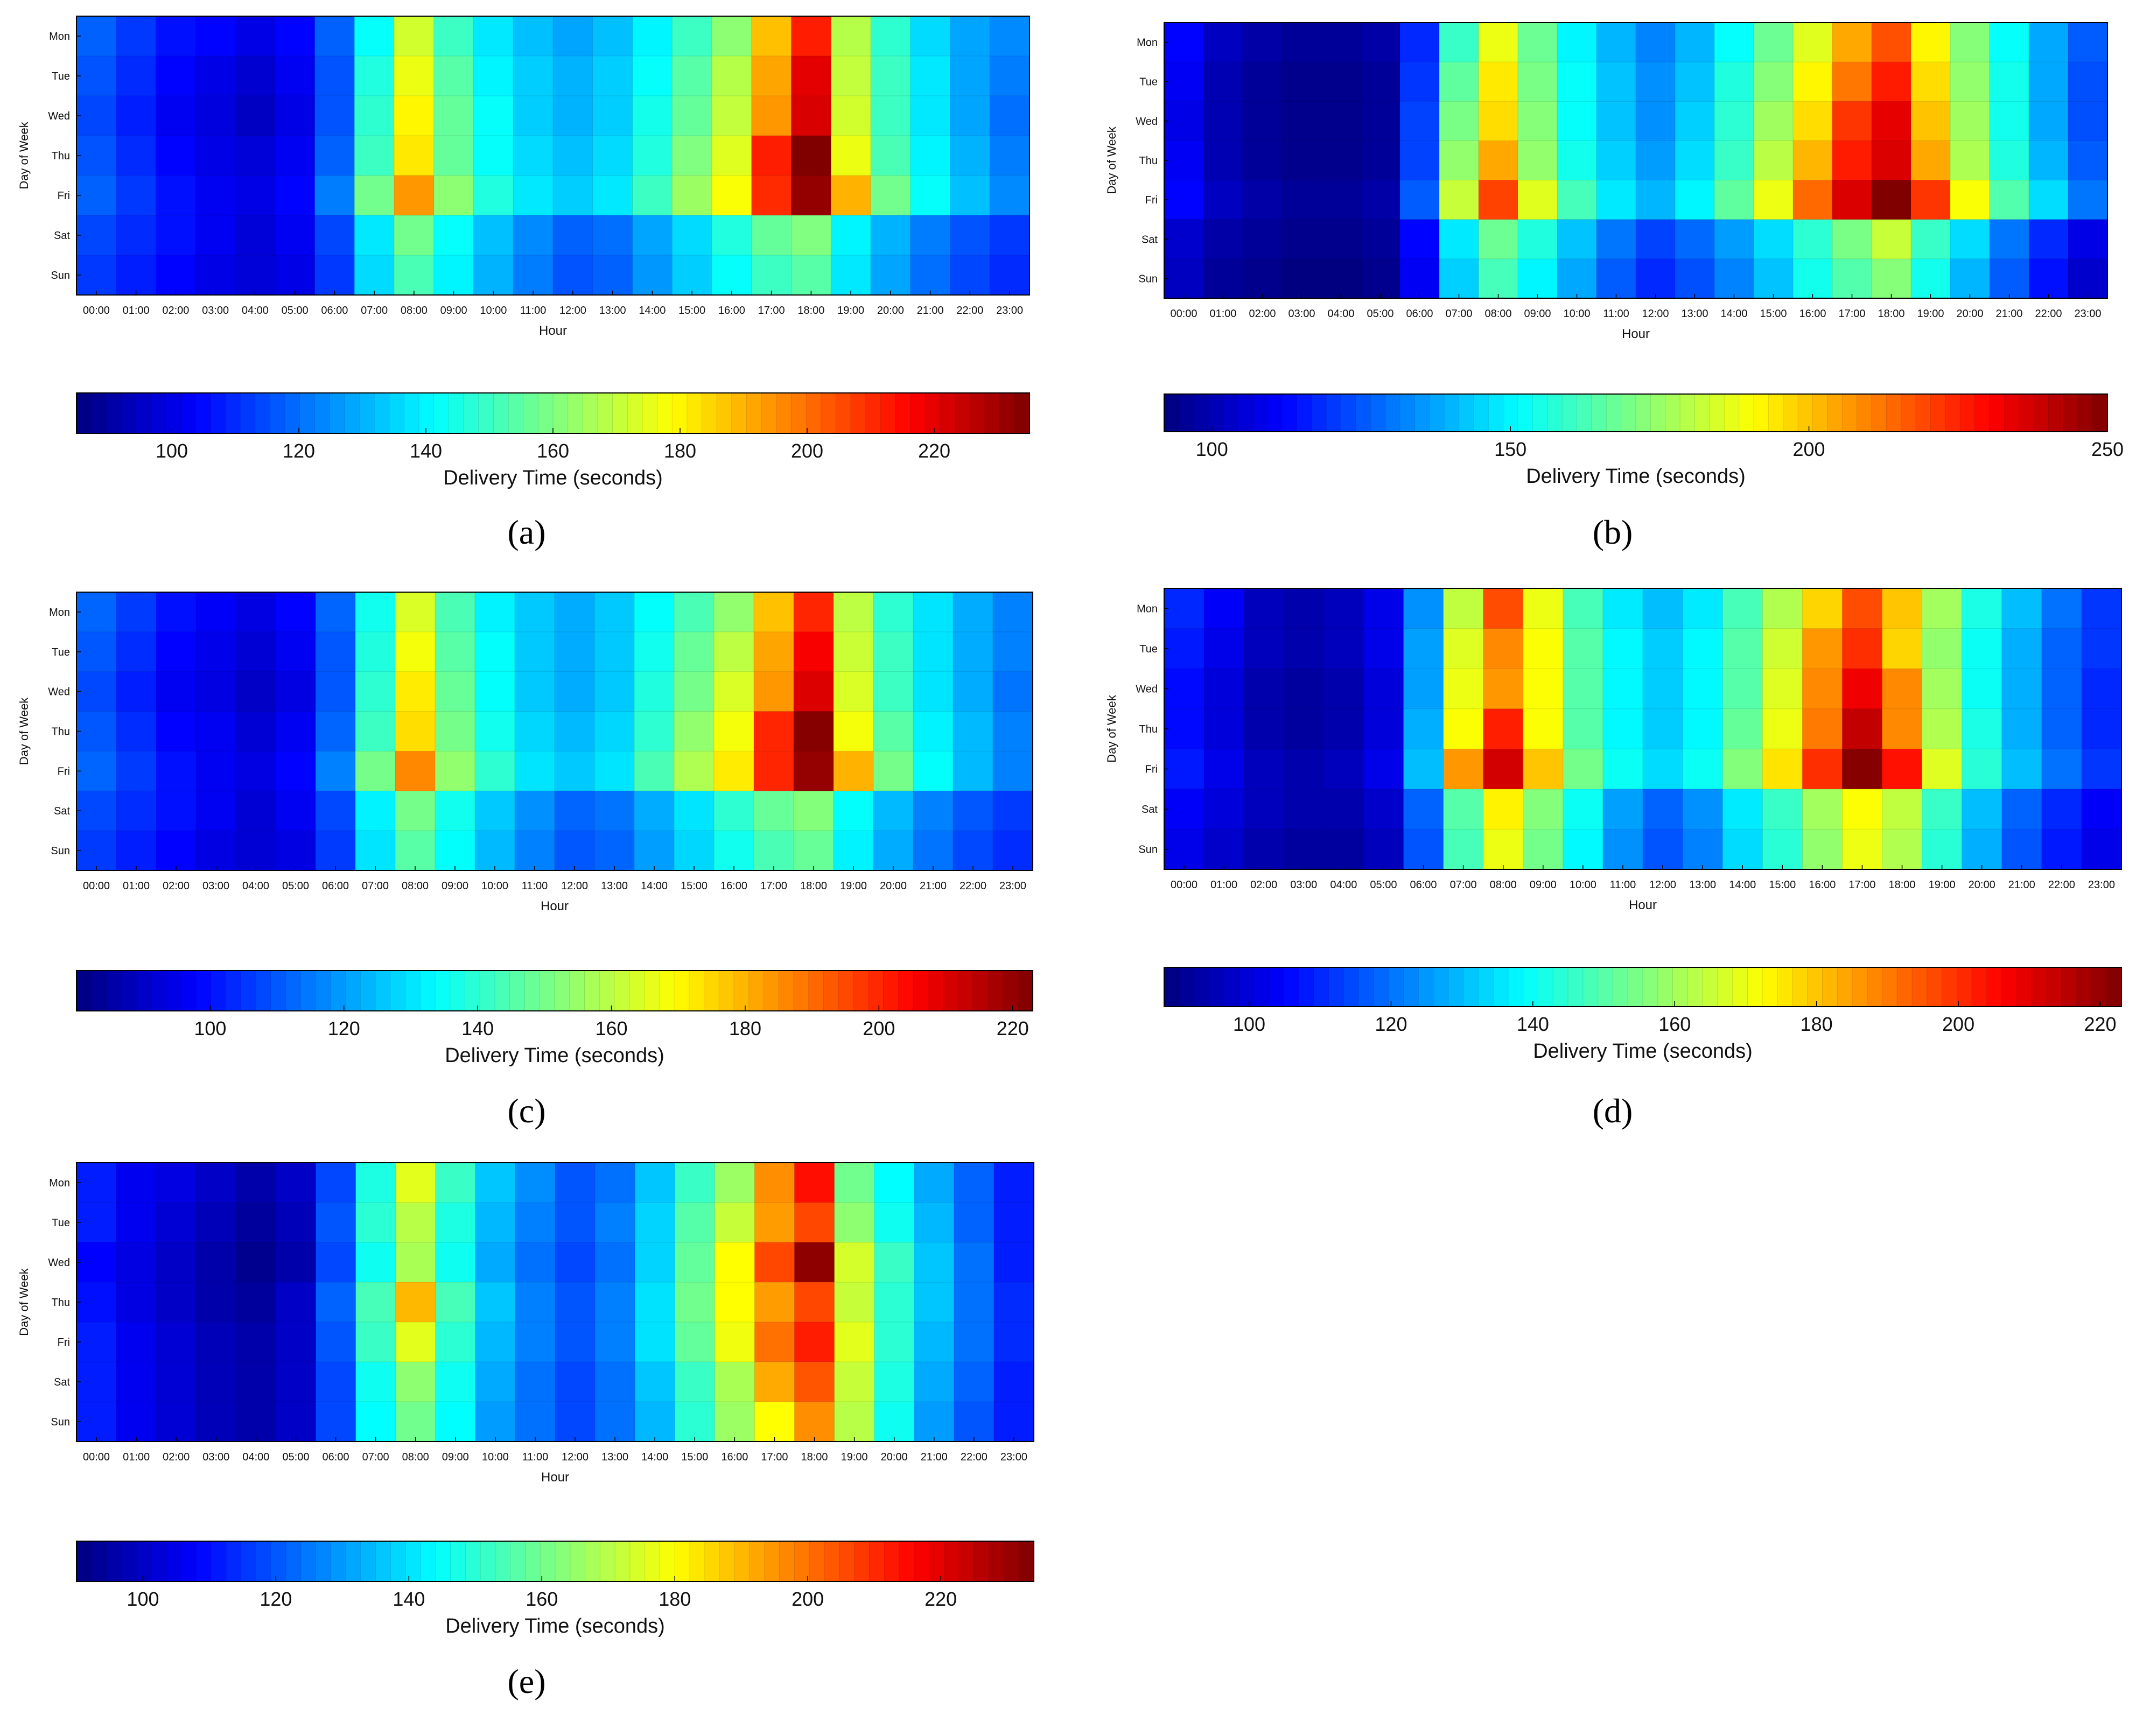  What do you see at coordinates (176, 1457) in the screenshot?
I see `x-tick-label: 02:00` at bounding box center [176, 1457].